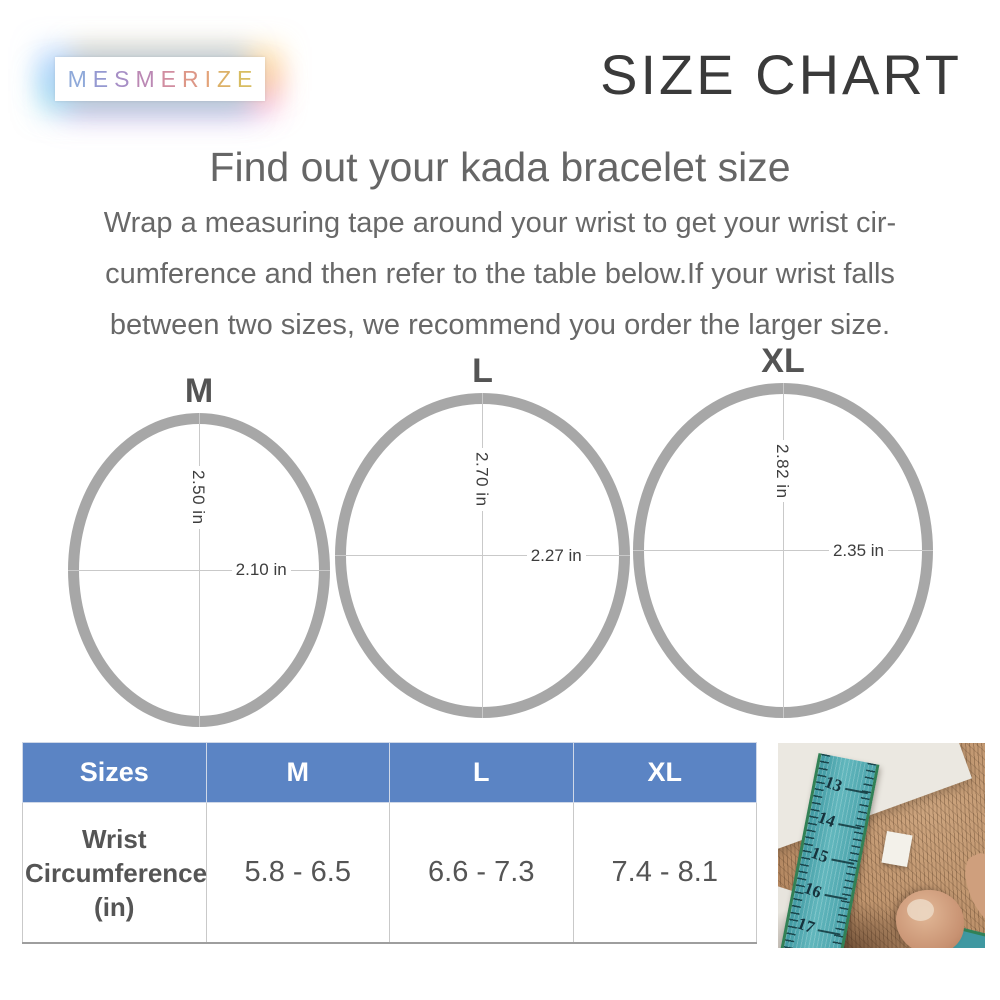 The image size is (1000, 1000). Describe the element at coordinates (199, 549) in the screenshot. I see `bracelet-figure-m: M 2.50 in 2.10 in` at that location.